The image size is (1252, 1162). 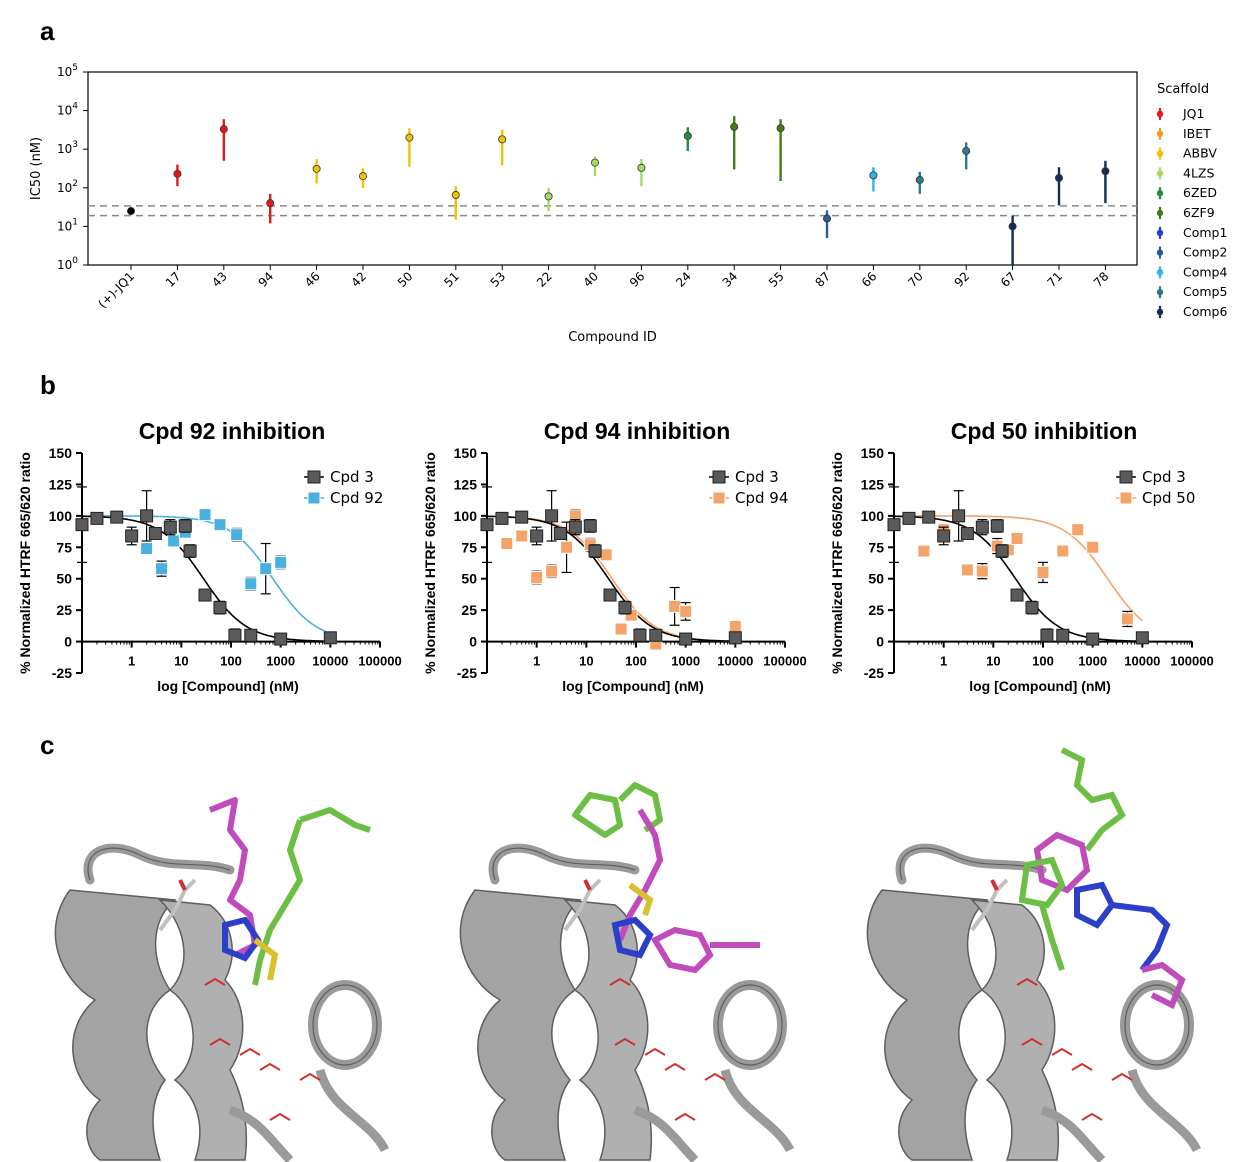 I want to click on ligand-ring-blue, so click(x=242, y=939).